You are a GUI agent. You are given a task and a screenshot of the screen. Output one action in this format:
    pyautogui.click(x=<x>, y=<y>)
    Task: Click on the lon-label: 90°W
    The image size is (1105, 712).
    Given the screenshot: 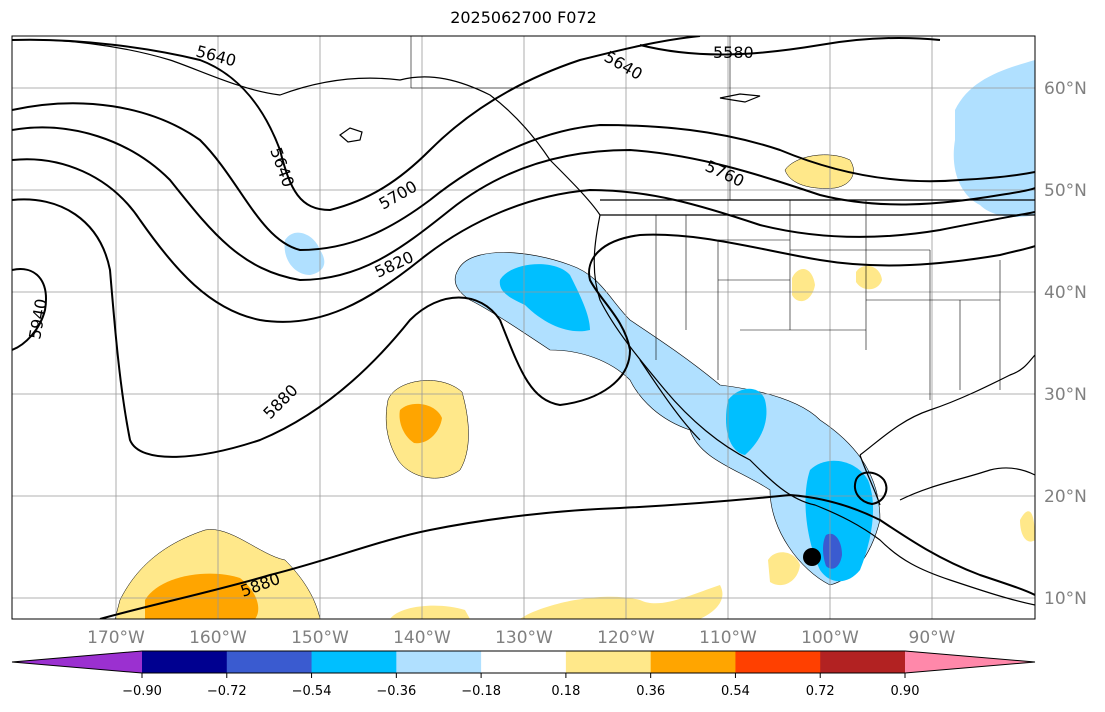 What is the action you would take?
    pyautogui.click(x=932, y=638)
    